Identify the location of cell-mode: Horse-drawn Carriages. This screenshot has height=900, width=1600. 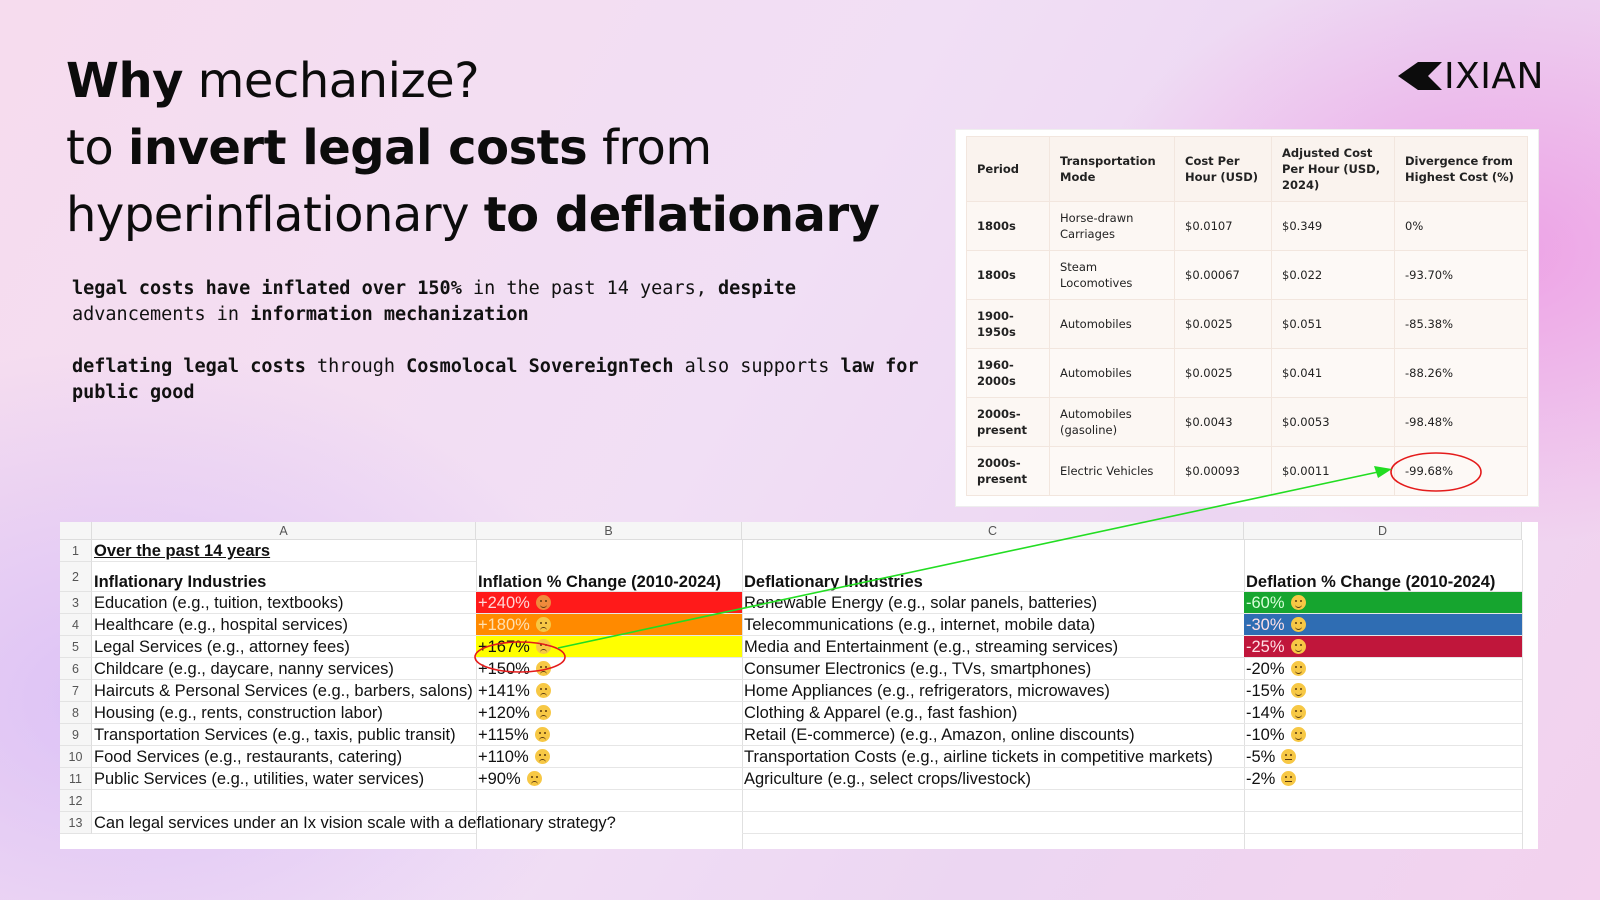
(1112, 226).